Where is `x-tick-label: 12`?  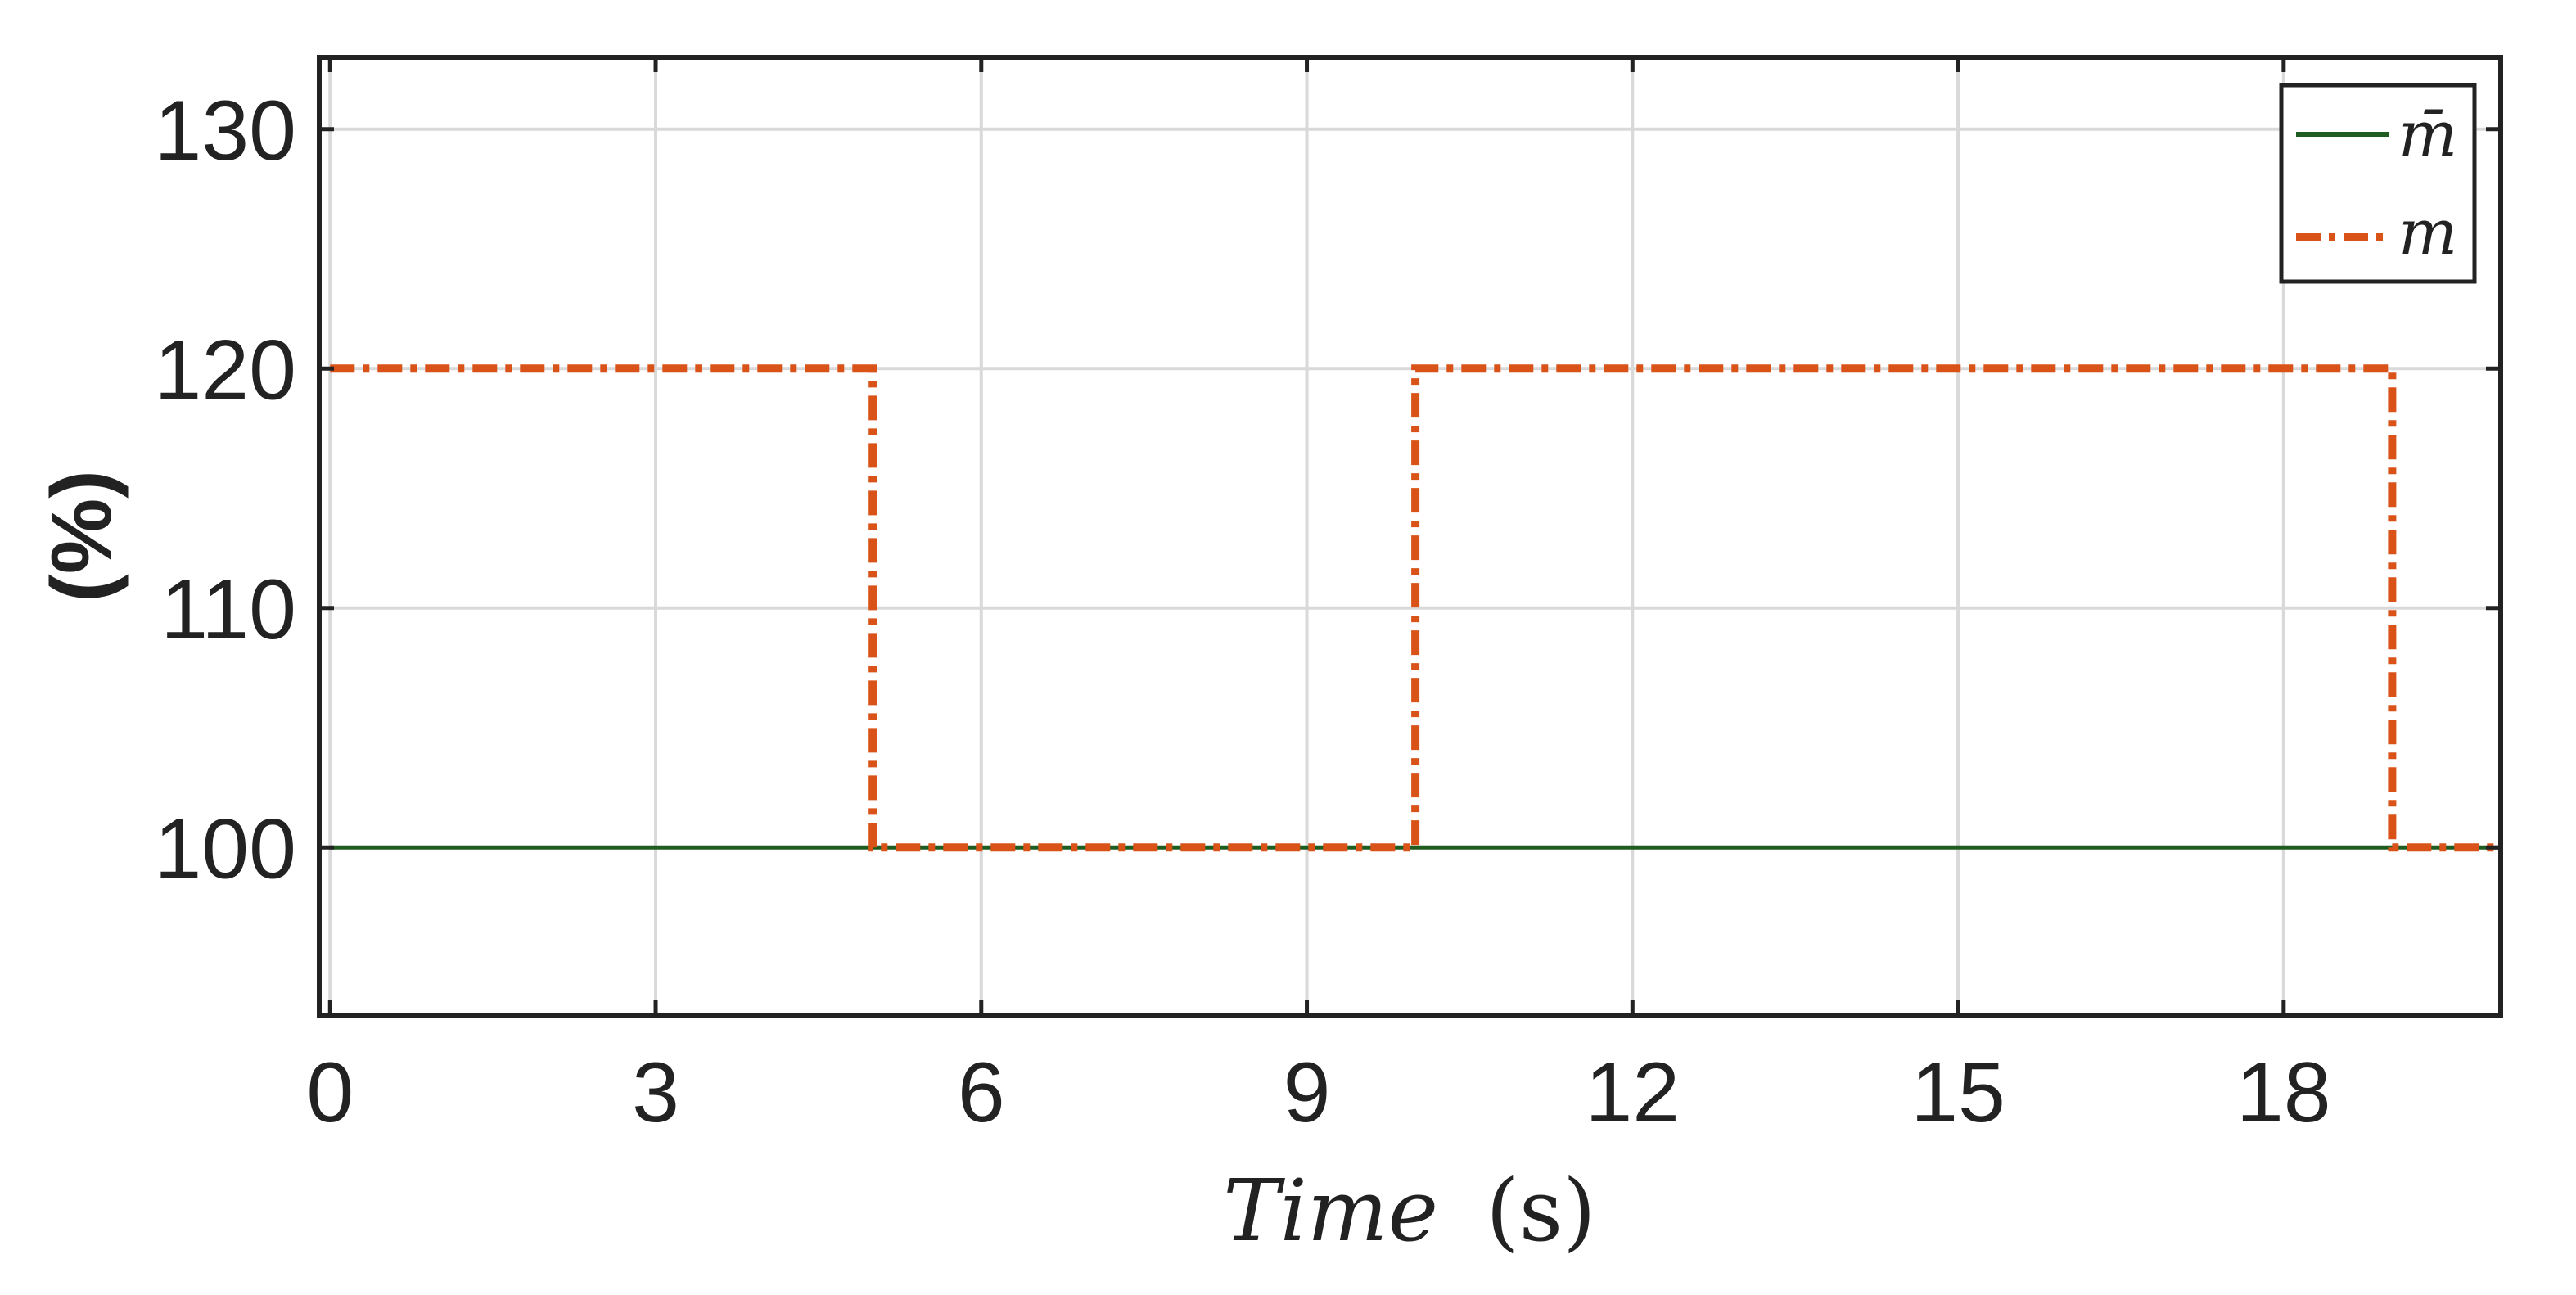 x-tick-label: 12 is located at coordinates (1632, 1092).